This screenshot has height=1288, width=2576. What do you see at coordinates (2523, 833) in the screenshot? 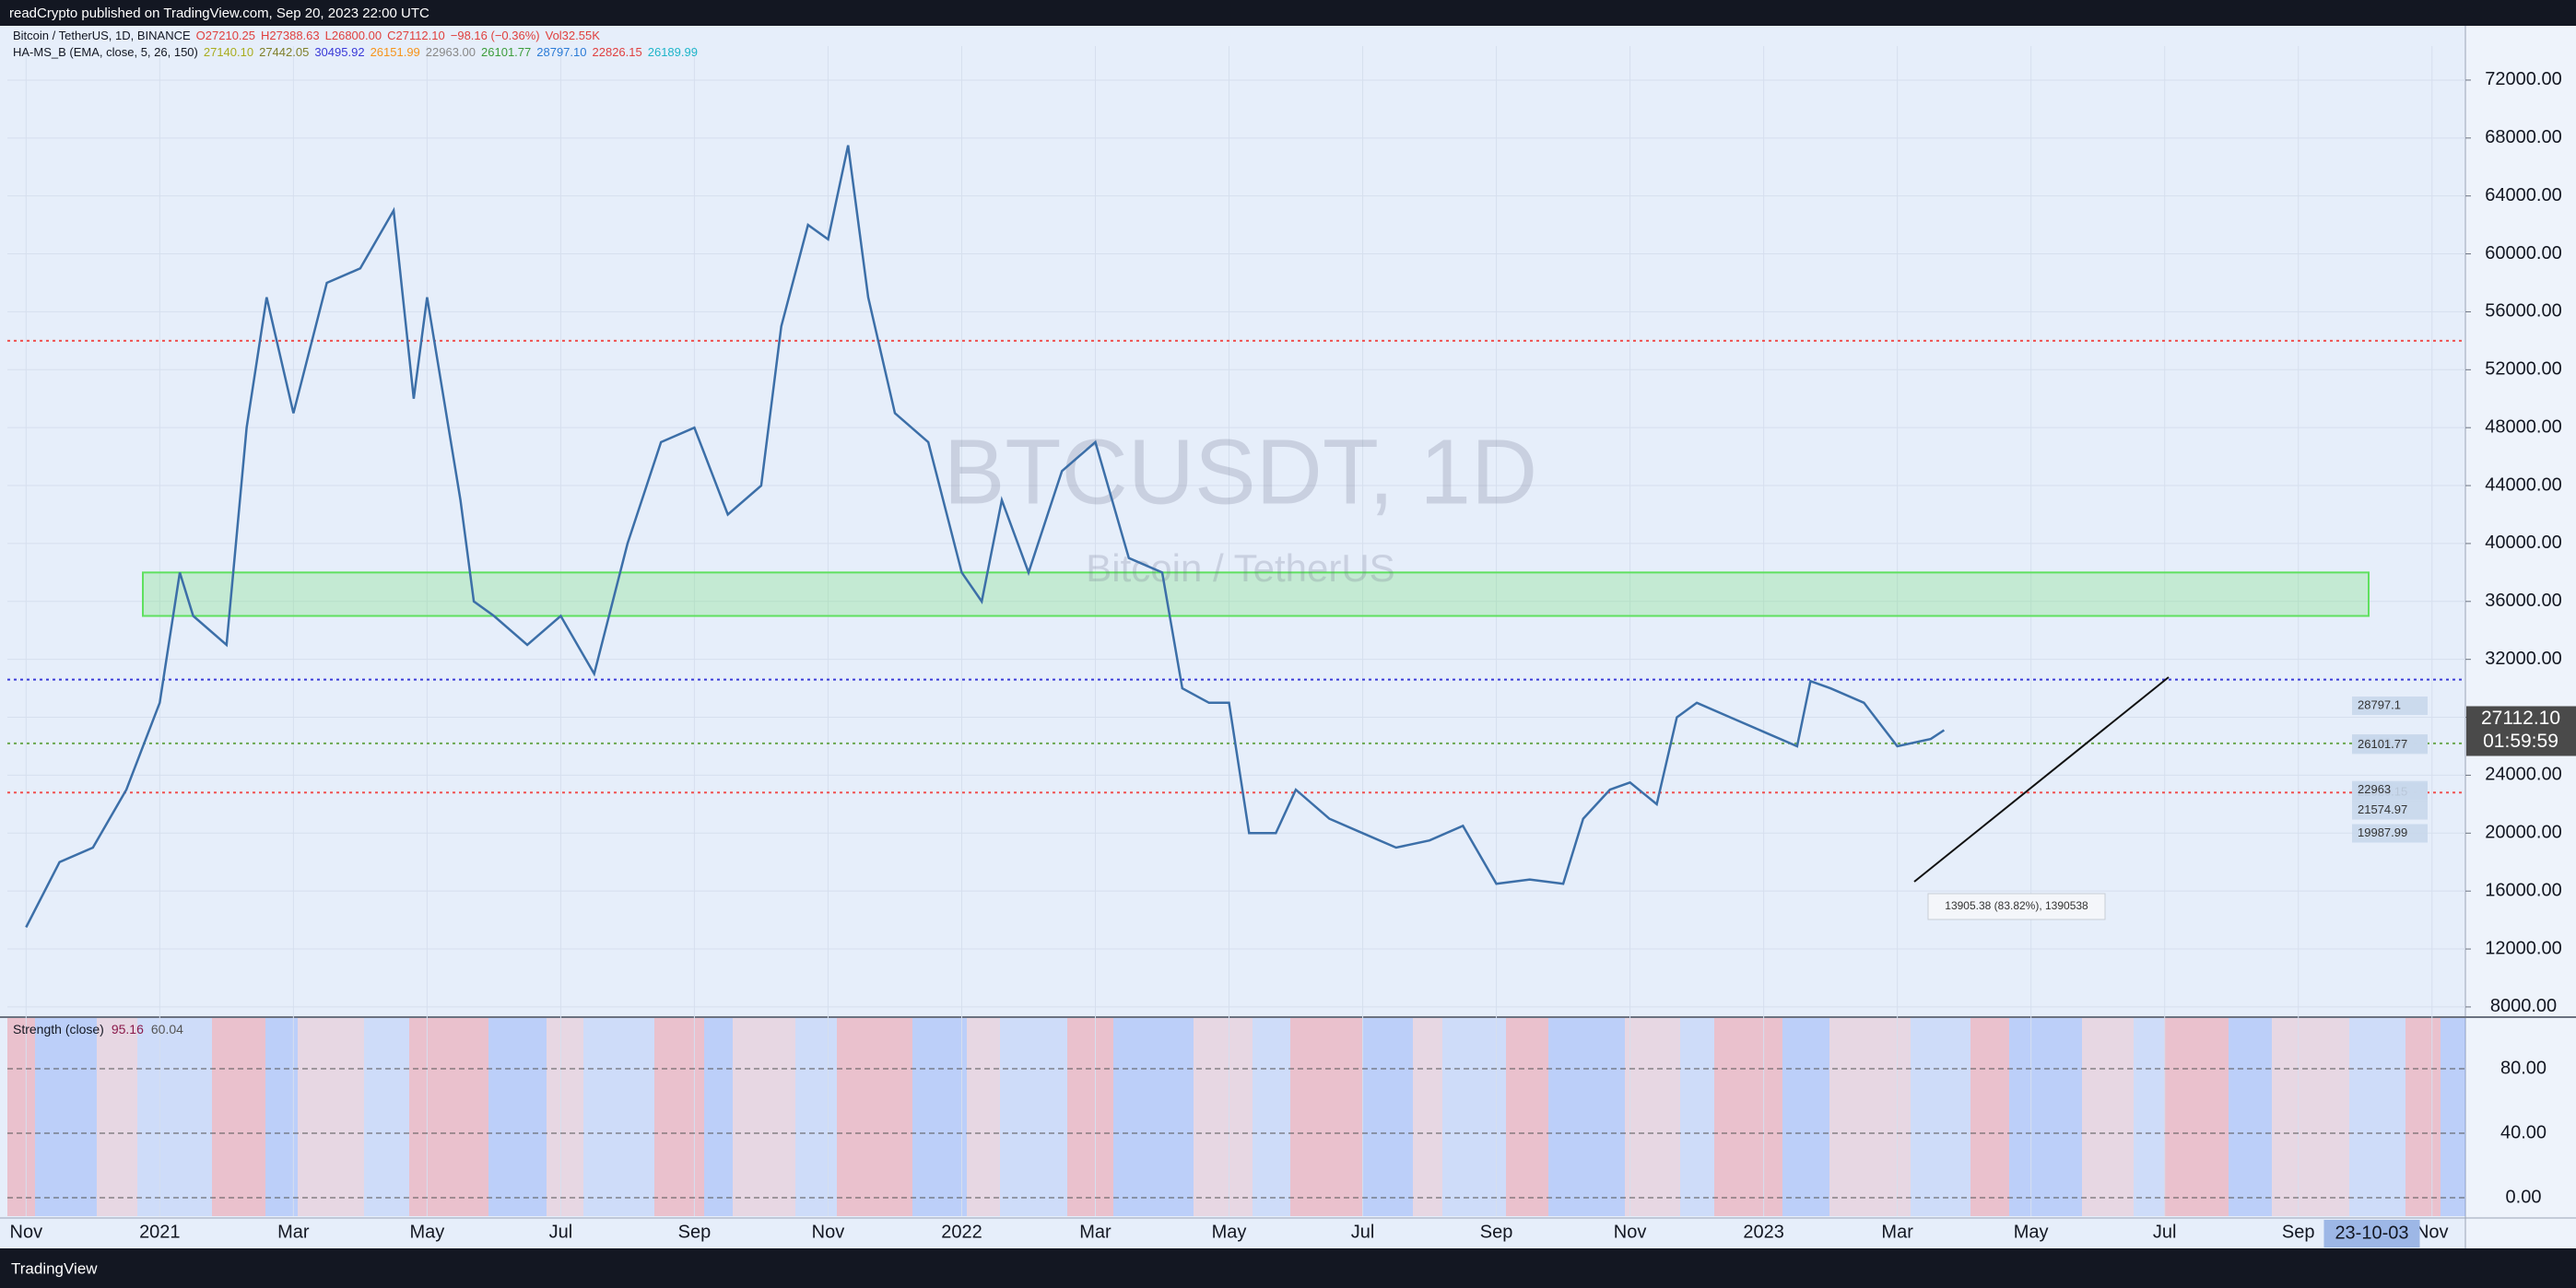
I see `y-tick-label: 20000.00` at bounding box center [2523, 833].